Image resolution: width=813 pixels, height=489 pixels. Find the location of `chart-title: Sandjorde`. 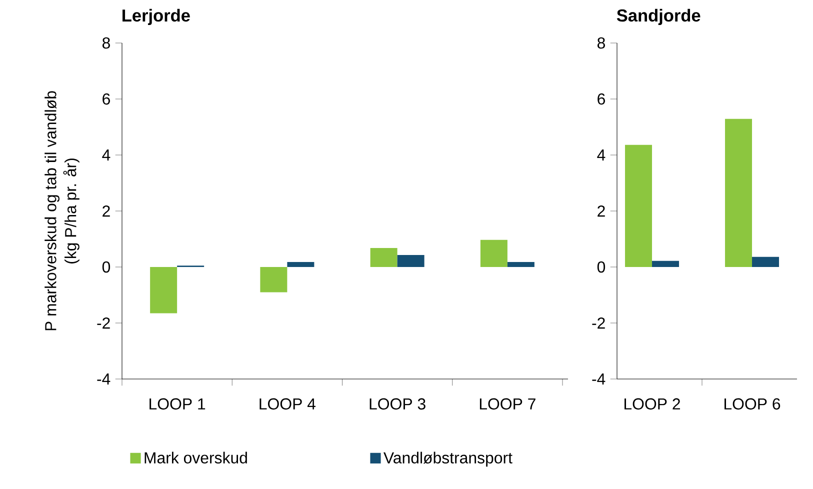

chart-title: Sandjorde is located at coordinates (658, 17).